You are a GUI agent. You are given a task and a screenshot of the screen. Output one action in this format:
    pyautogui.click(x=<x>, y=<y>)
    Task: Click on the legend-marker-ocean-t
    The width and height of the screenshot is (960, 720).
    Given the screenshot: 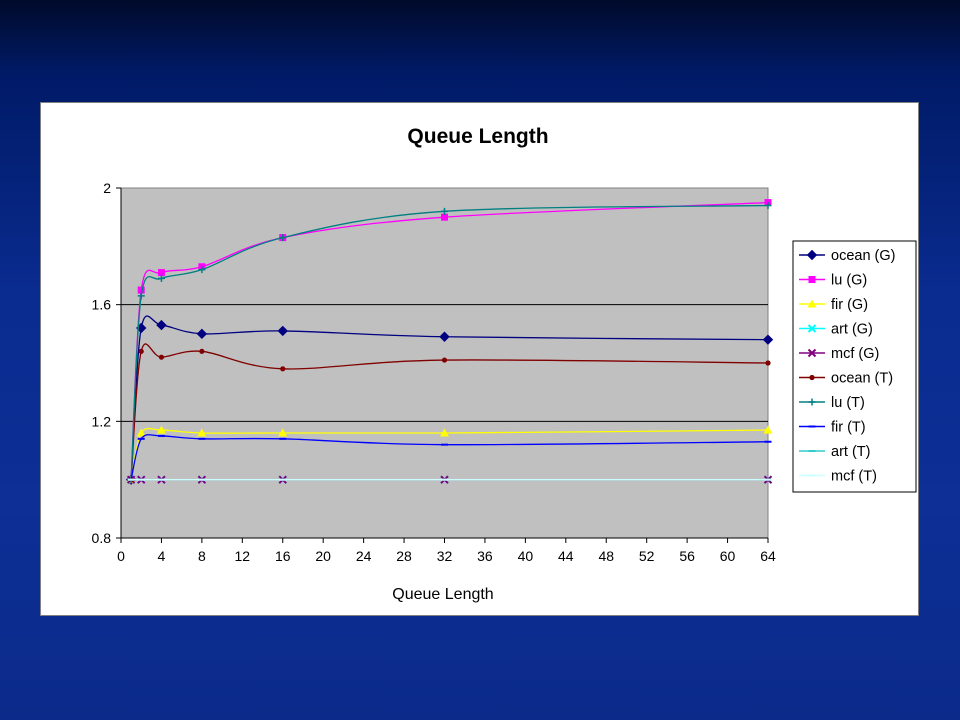 What is the action you would take?
    pyautogui.click(x=812, y=377)
    